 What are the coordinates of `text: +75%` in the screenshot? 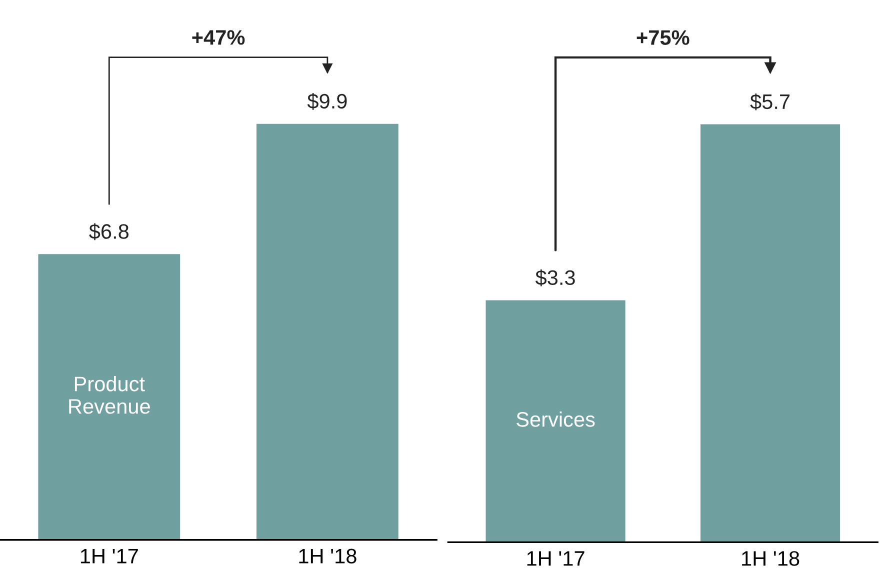 It's located at (663, 37).